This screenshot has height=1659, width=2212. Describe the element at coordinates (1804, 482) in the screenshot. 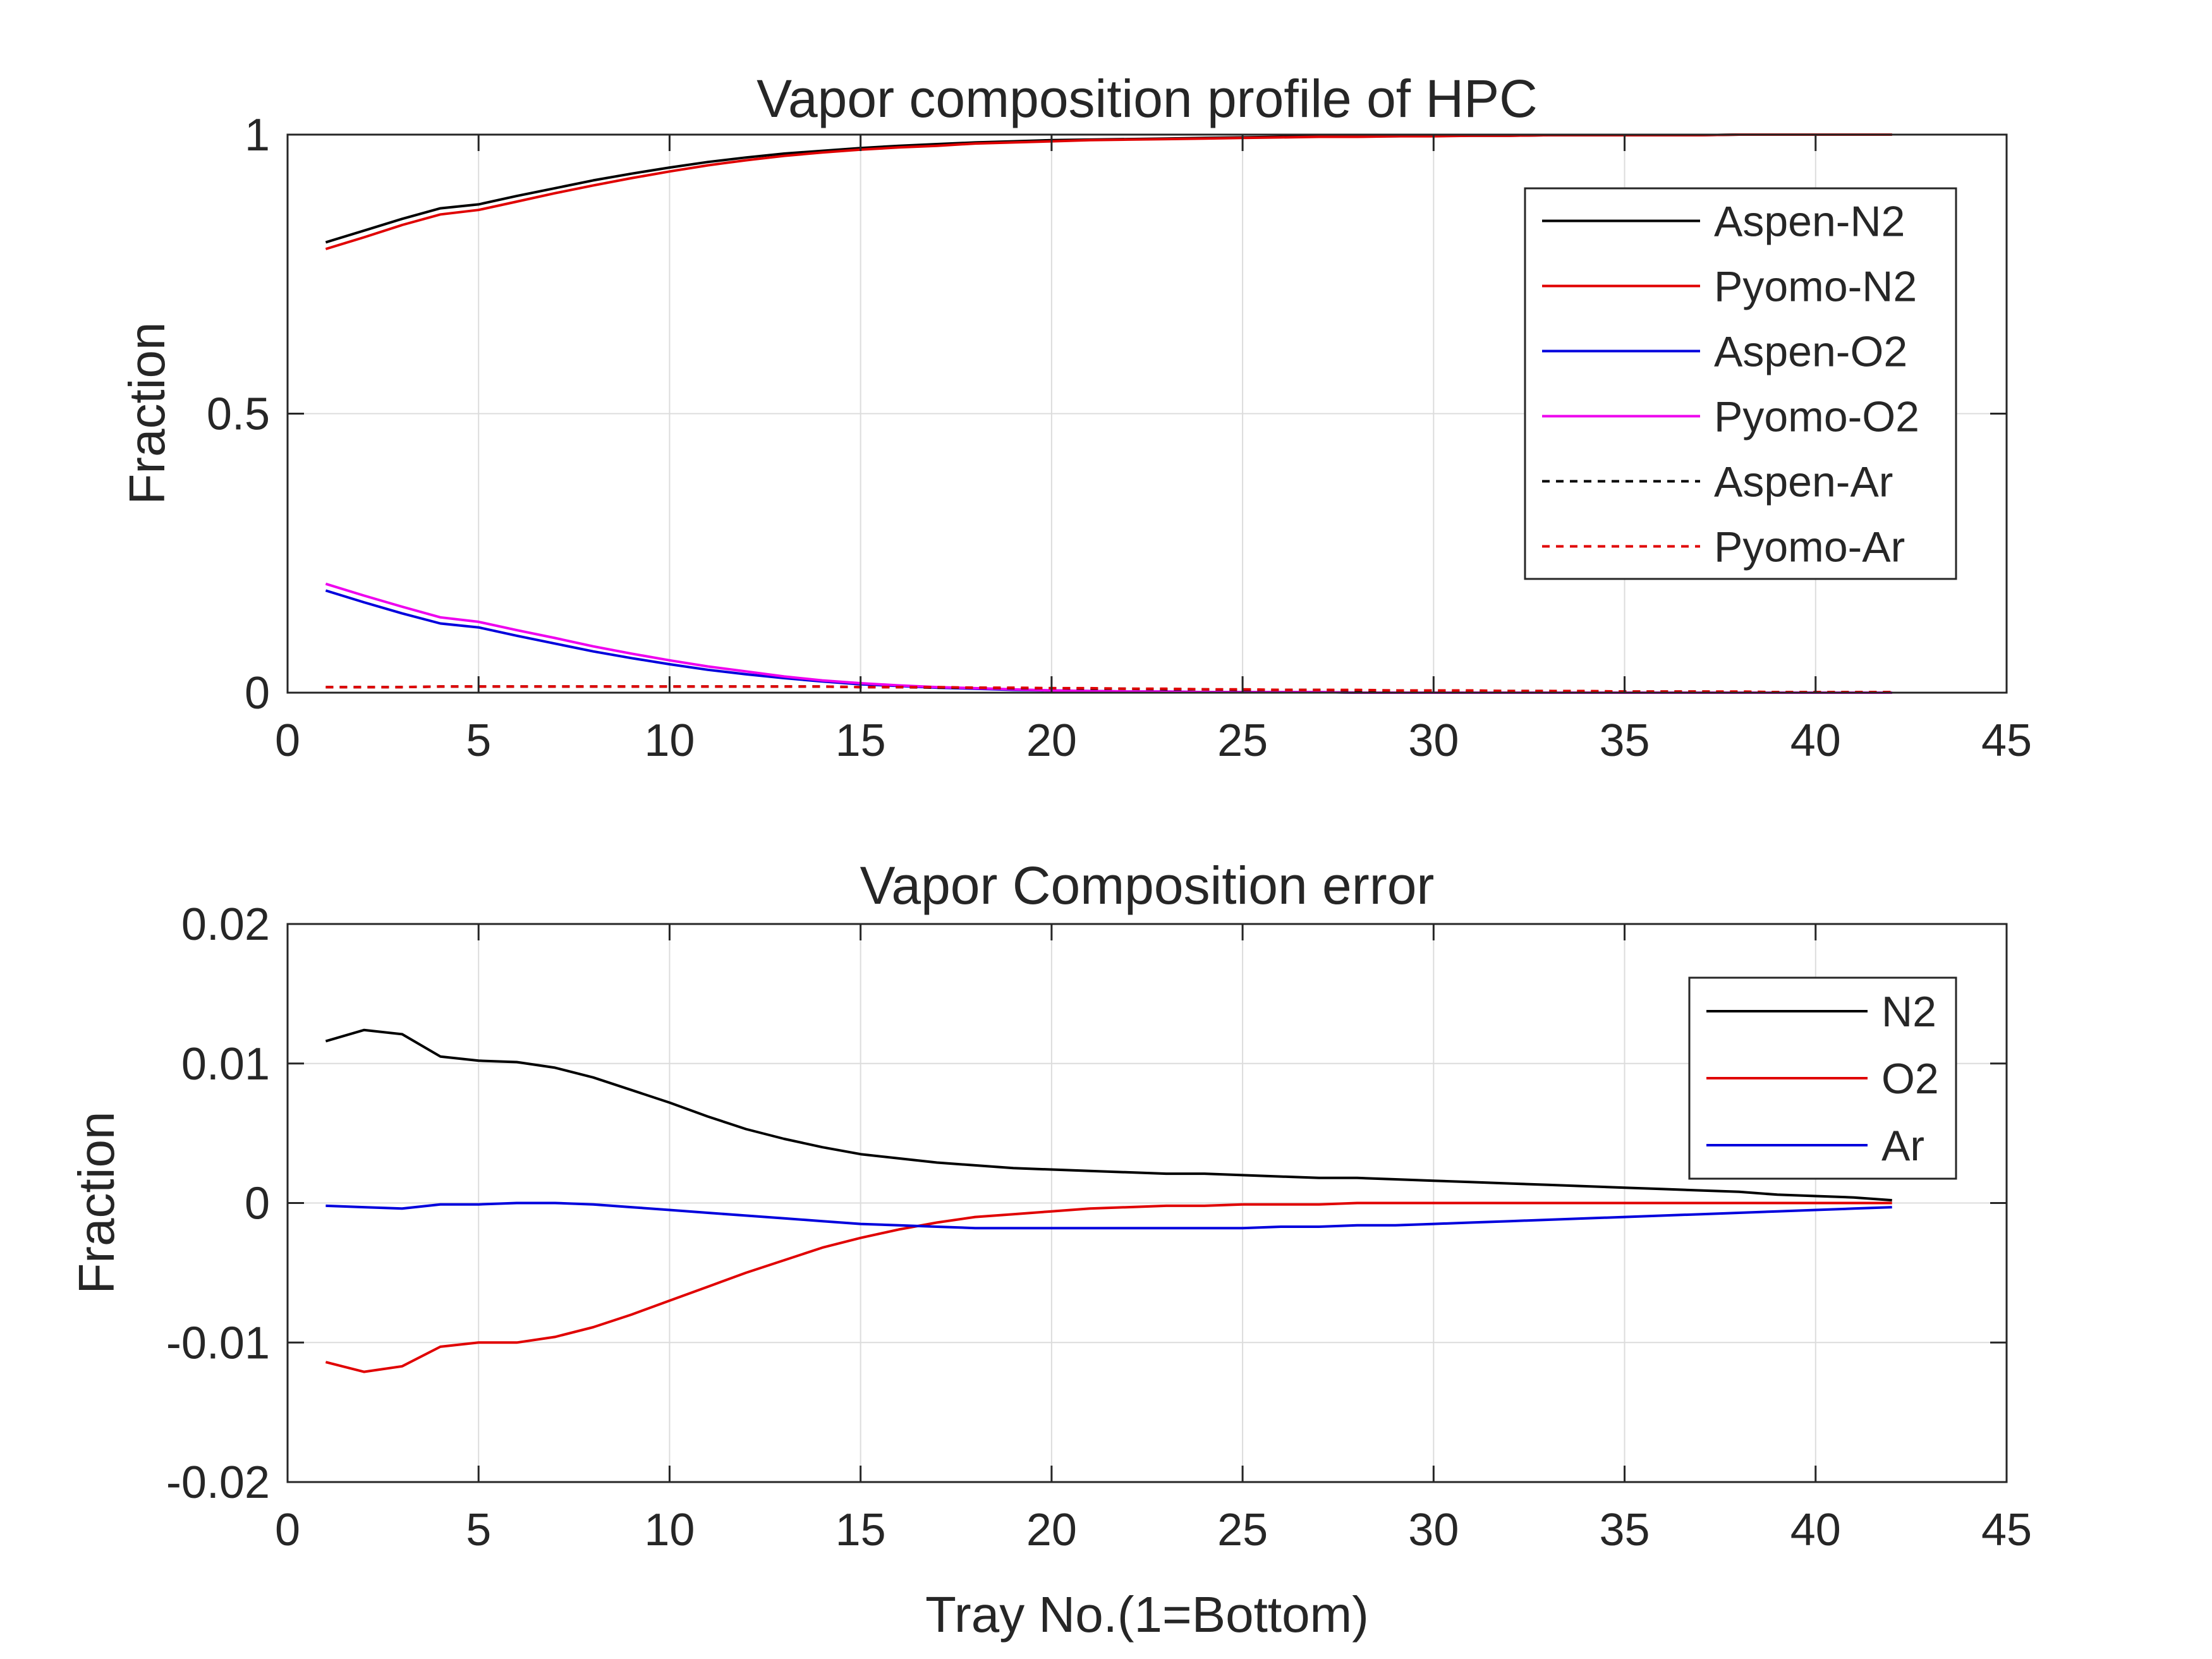

I see `legend-label: Aspen-Ar` at that location.